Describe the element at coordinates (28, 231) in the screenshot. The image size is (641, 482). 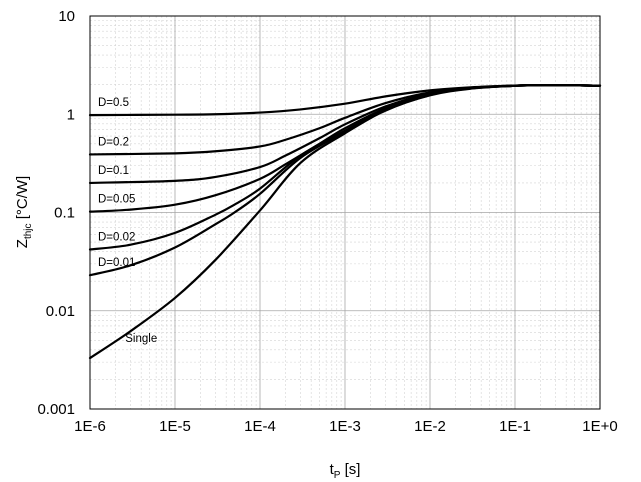
I see `y-axis-title-sub: thjc` at that location.